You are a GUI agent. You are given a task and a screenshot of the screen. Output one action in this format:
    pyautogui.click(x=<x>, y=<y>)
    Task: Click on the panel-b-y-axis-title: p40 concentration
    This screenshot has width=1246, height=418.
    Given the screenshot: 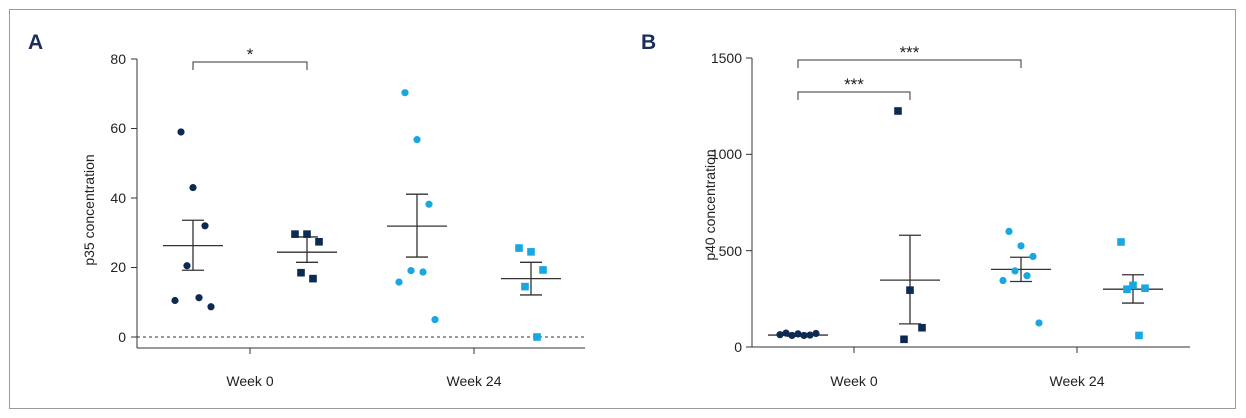 What is the action you would take?
    pyautogui.click(x=710, y=204)
    